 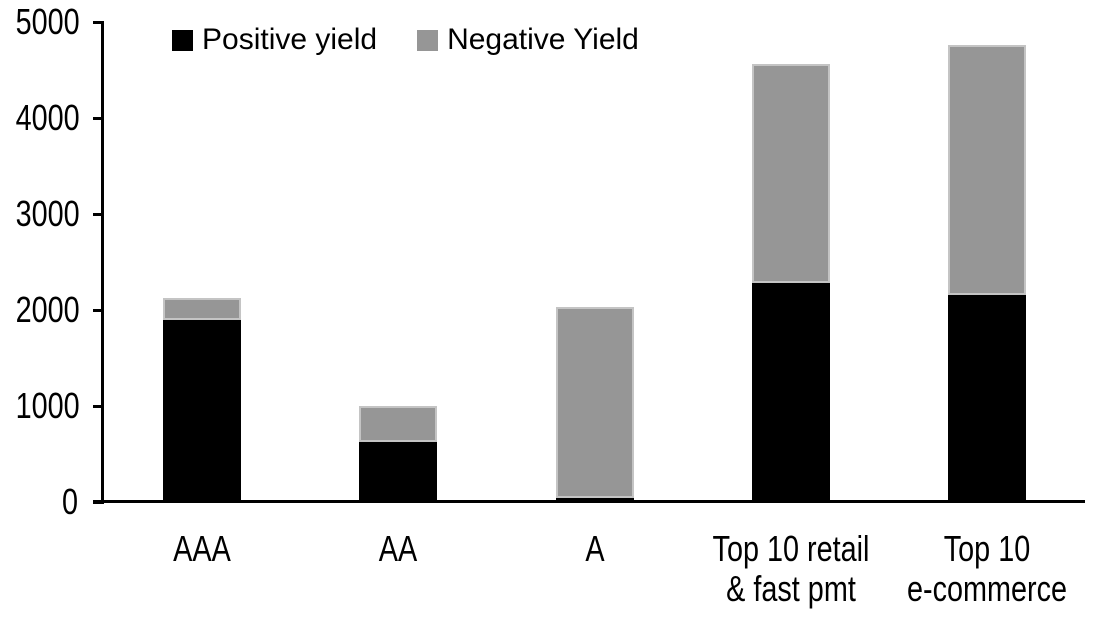 I want to click on bar-segment-aaa-negative-yield, so click(x=202, y=308).